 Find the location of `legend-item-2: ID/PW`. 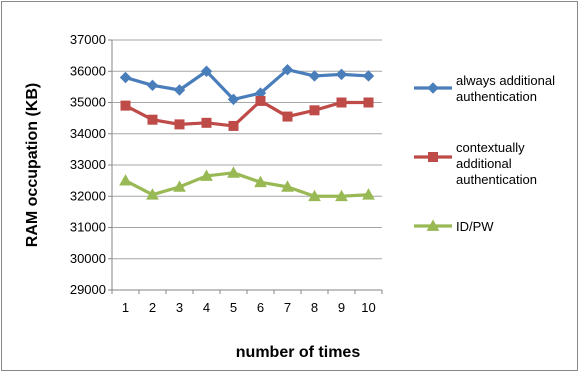

legend-item-2: ID/PW is located at coordinates (454, 226).